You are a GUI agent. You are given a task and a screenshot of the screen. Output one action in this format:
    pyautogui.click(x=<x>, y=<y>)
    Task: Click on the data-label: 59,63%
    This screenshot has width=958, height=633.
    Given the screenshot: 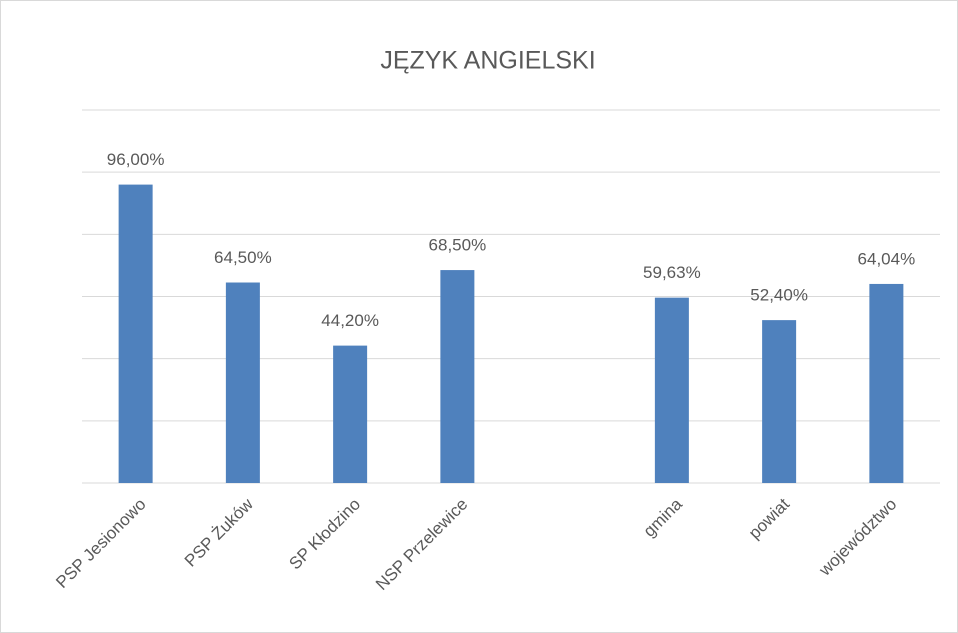 What is the action you would take?
    pyautogui.click(x=672, y=272)
    